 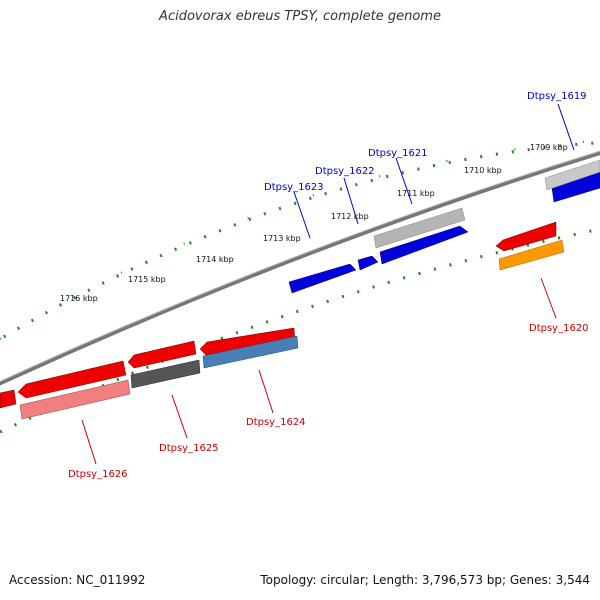 What do you see at coordinates (276, 422) in the screenshot?
I see `gene-label-1624: Dtpsy_1624` at bounding box center [276, 422].